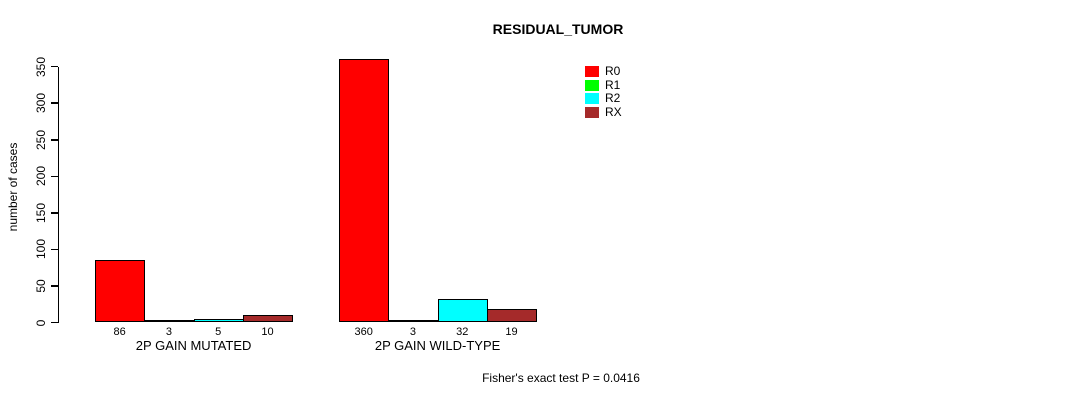 This screenshot has width=1090, height=400. Describe the element at coordinates (592, 98) in the screenshot. I see `legend-swatch-r2` at that location.